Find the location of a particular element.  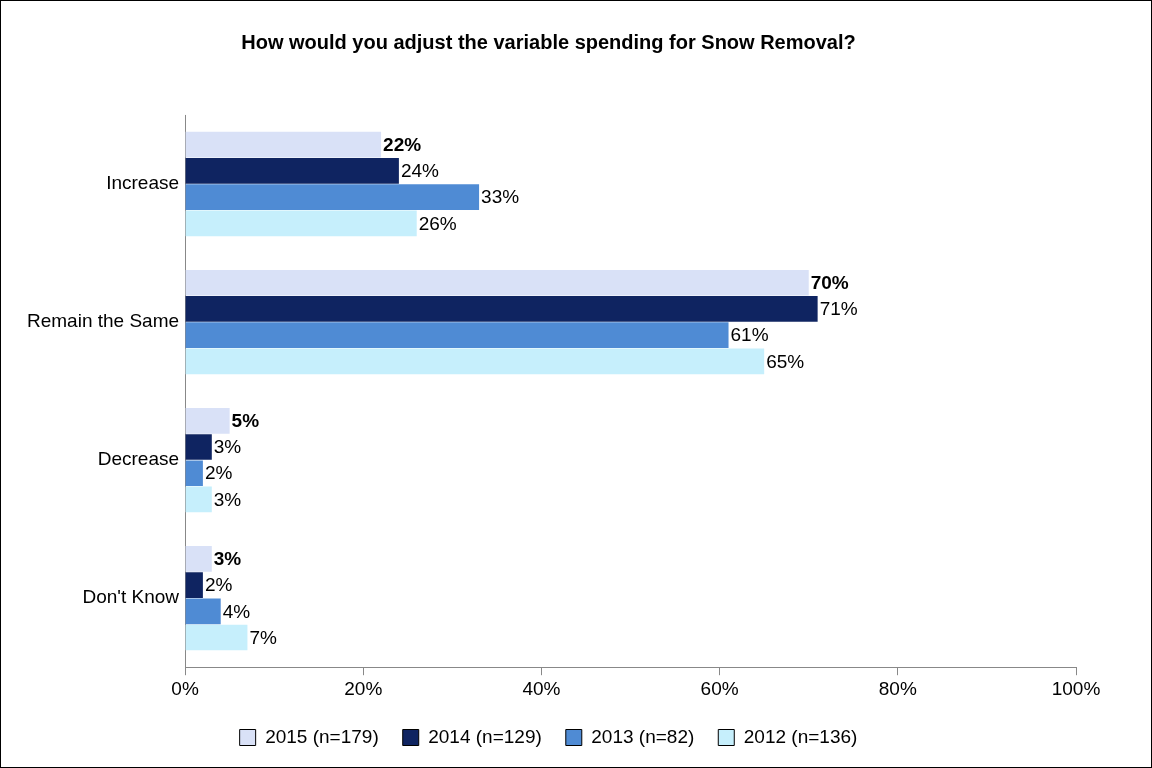

x-tick-label: 80% is located at coordinates (897, 688).